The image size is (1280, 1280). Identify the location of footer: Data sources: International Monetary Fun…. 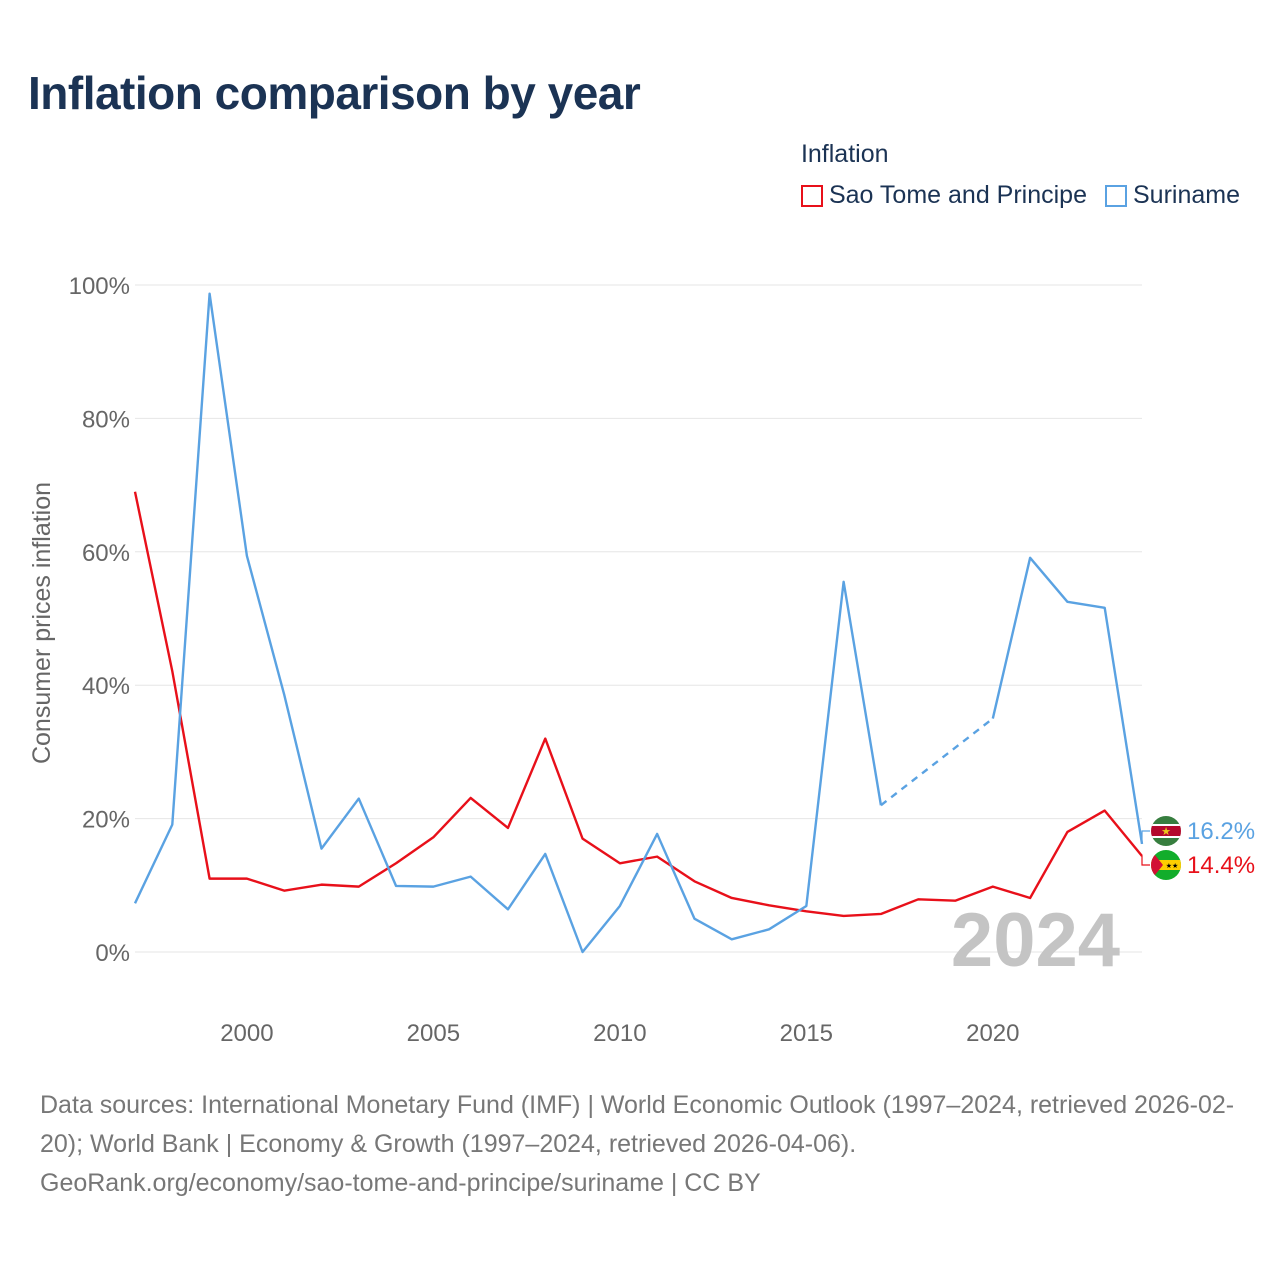
(645, 1144).